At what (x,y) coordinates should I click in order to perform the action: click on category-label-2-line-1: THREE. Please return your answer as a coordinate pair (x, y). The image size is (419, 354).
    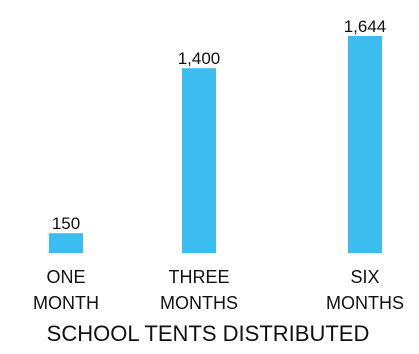
    Looking at the image, I should click on (198, 277).